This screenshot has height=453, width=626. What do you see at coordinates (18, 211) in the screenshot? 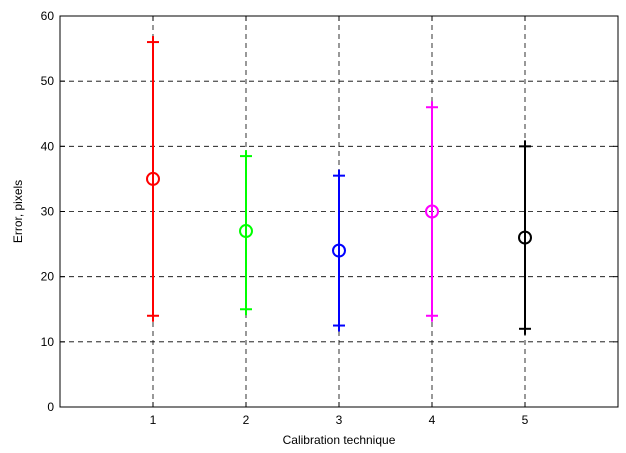
I see `y-axis-label: Error, pixels` at bounding box center [18, 211].